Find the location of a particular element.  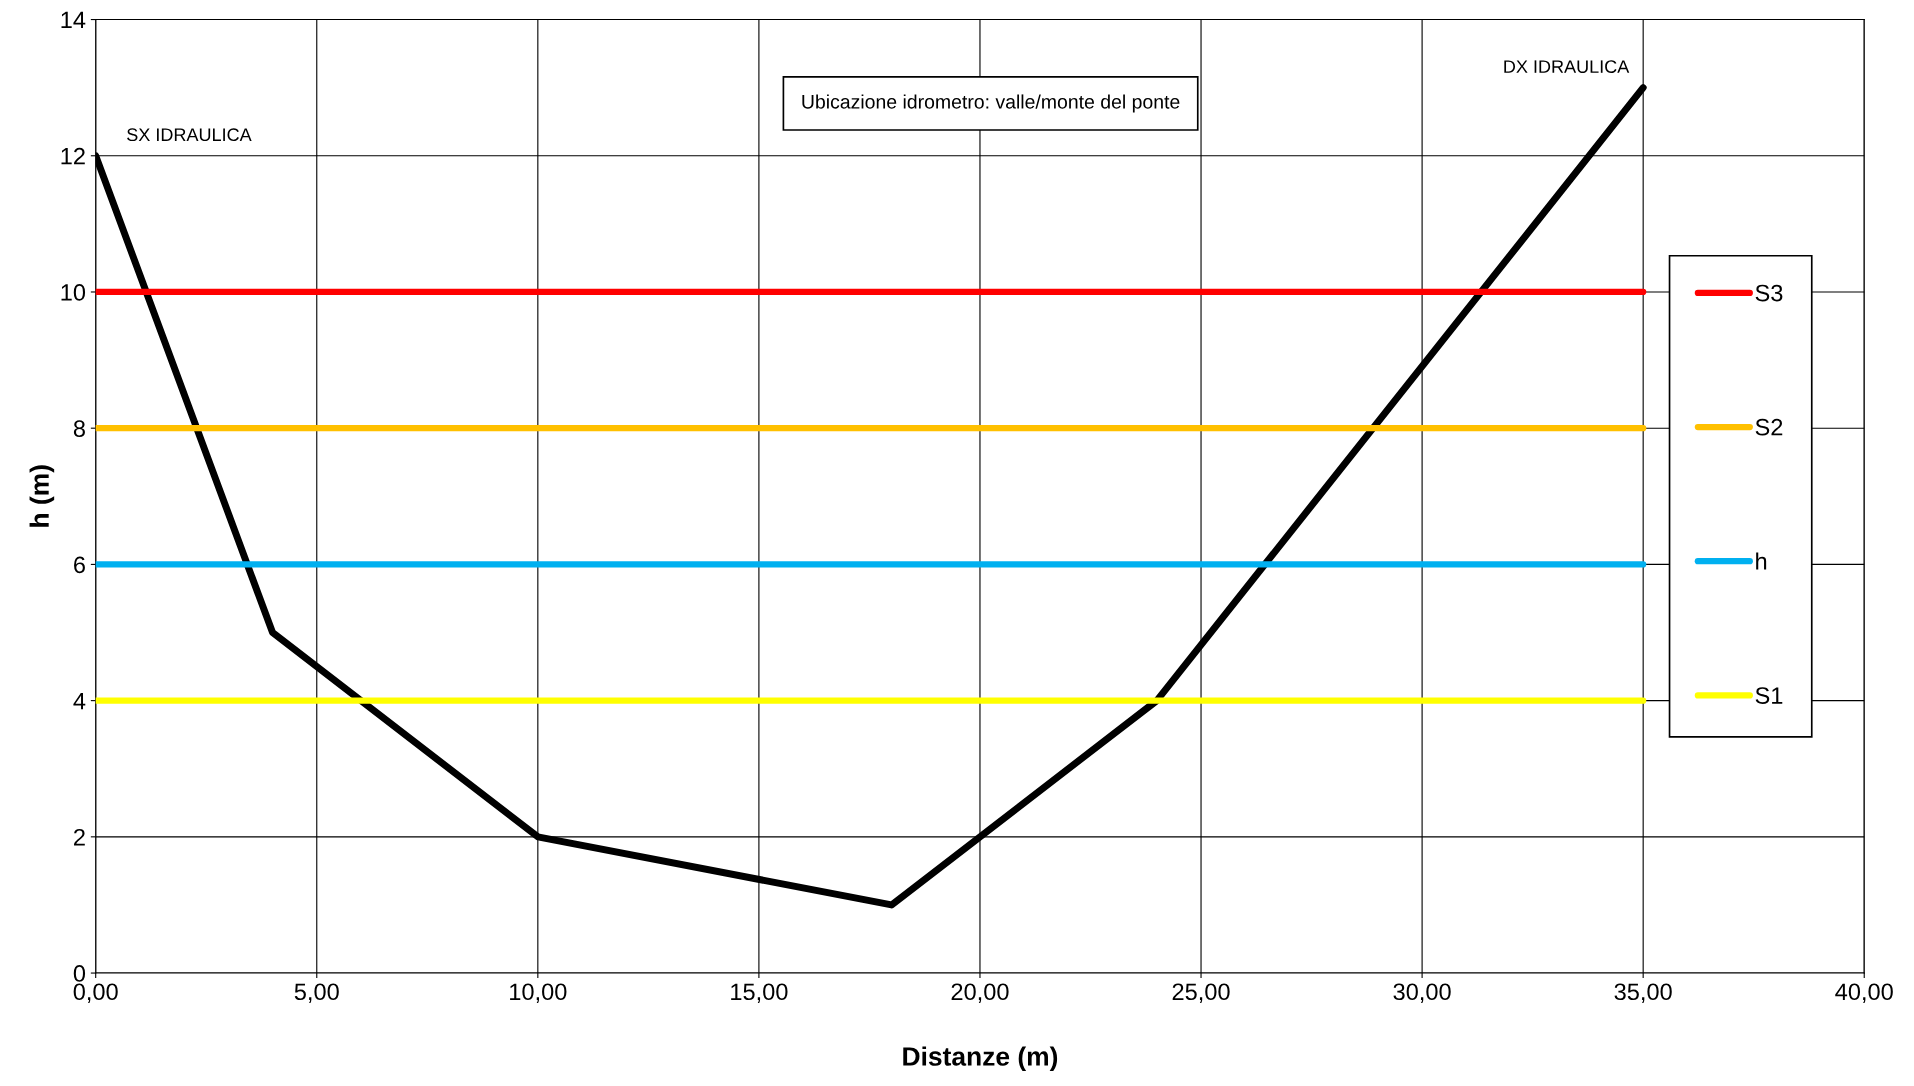

x-tick-label: 10,00 is located at coordinates (538, 993).